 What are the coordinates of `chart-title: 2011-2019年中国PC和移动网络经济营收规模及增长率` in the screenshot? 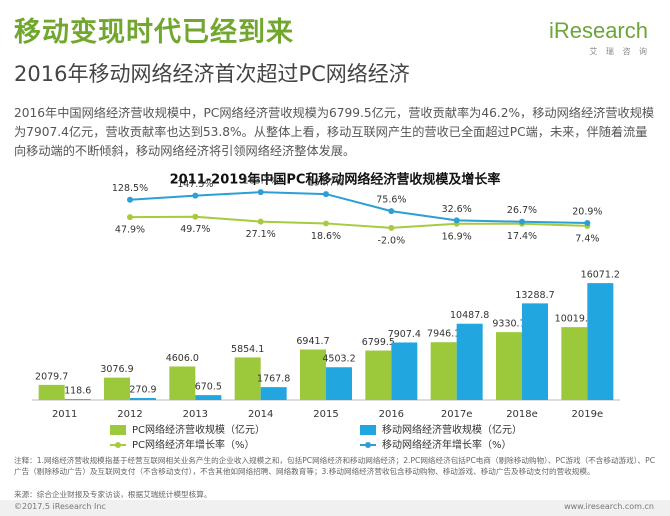 It's located at (335, 180).